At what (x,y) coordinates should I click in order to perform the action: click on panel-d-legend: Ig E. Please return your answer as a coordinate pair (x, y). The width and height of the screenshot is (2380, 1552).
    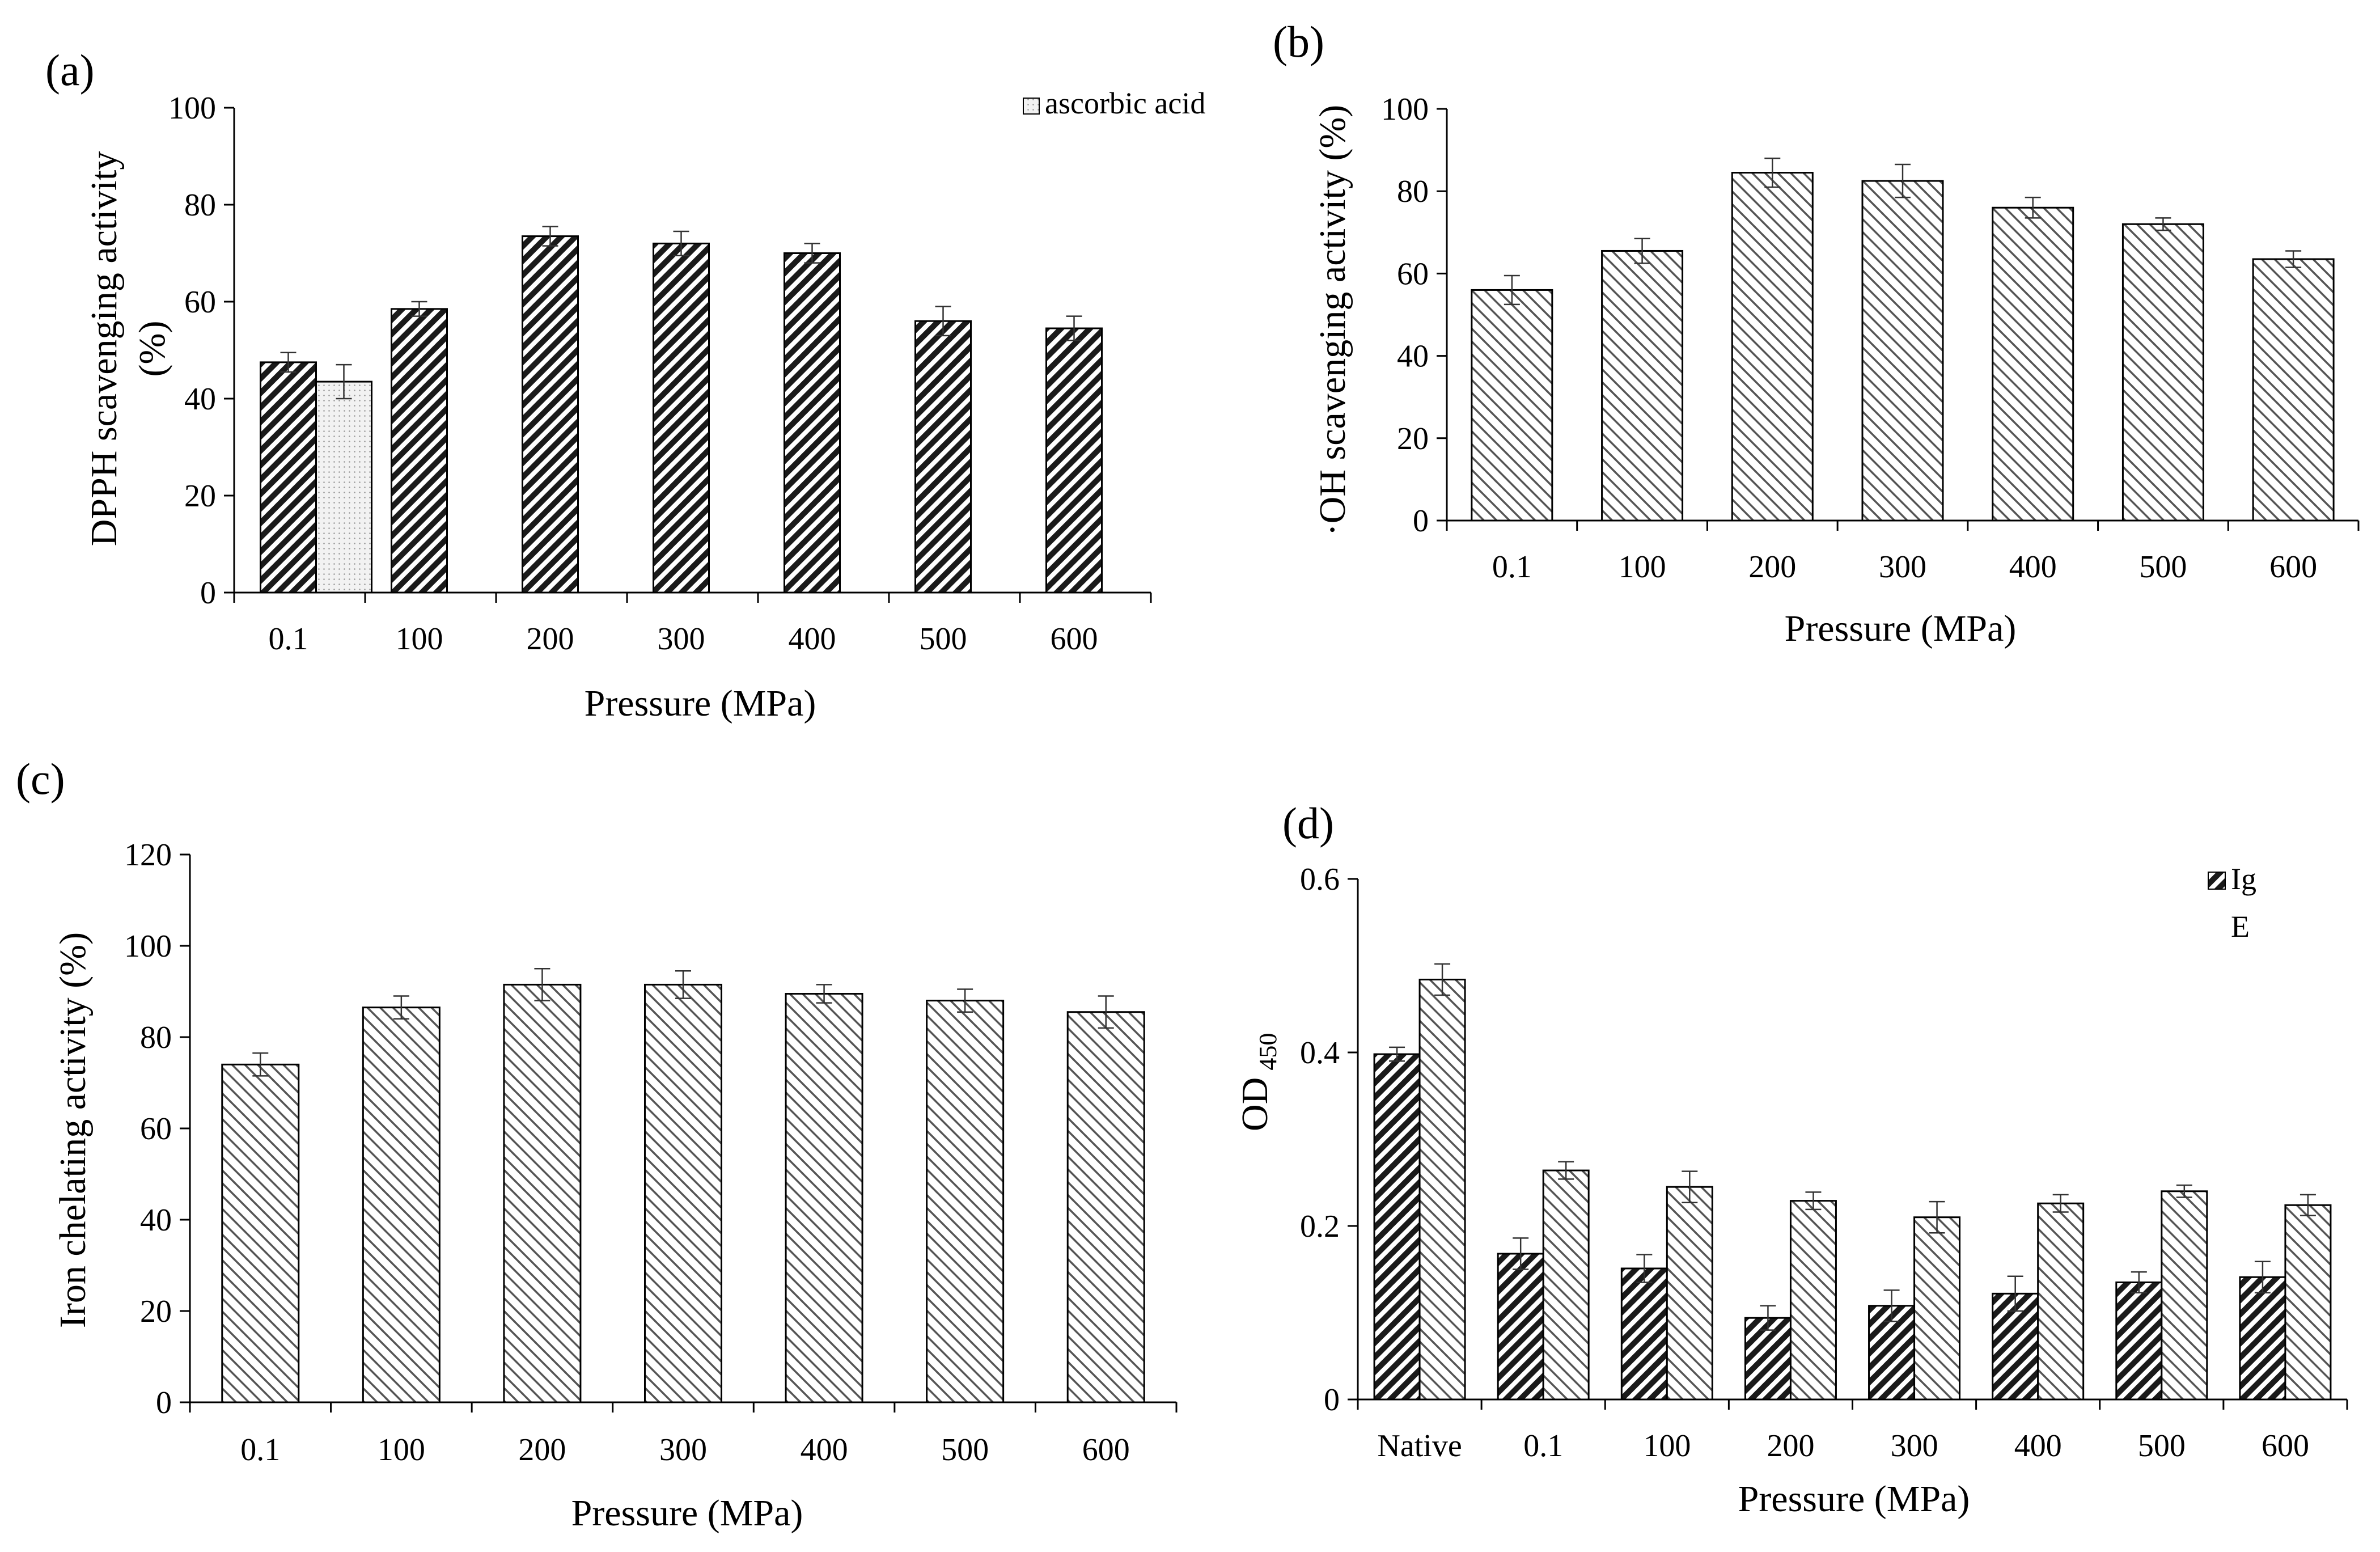
    Looking at the image, I should click on (2232, 903).